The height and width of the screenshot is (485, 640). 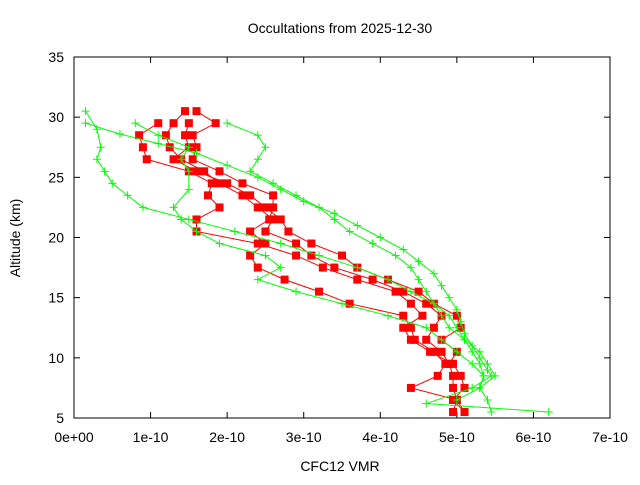 What do you see at coordinates (339, 466) in the screenshot?
I see `x-axis-label: CFC12 VMR` at bounding box center [339, 466].